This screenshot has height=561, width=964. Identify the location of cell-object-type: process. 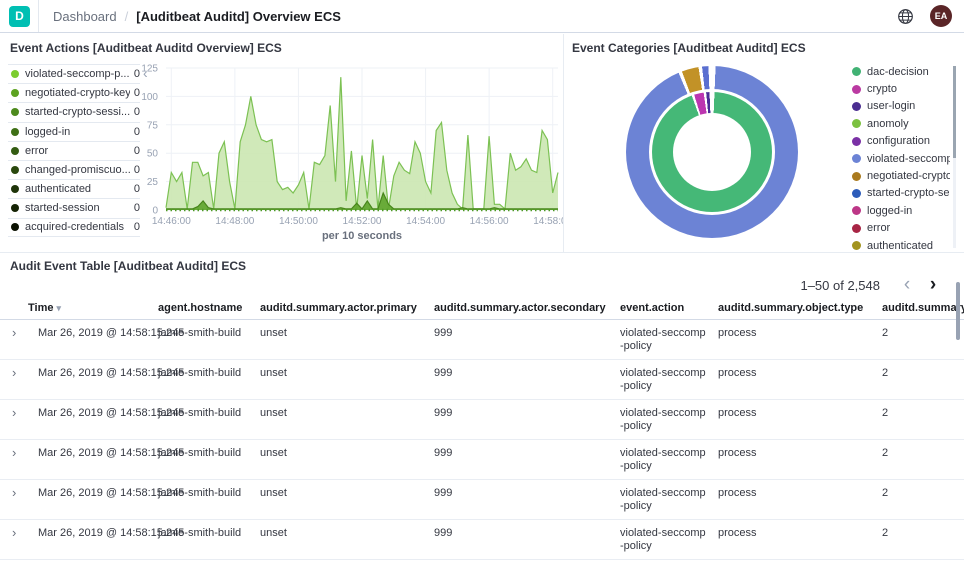
(737, 413).